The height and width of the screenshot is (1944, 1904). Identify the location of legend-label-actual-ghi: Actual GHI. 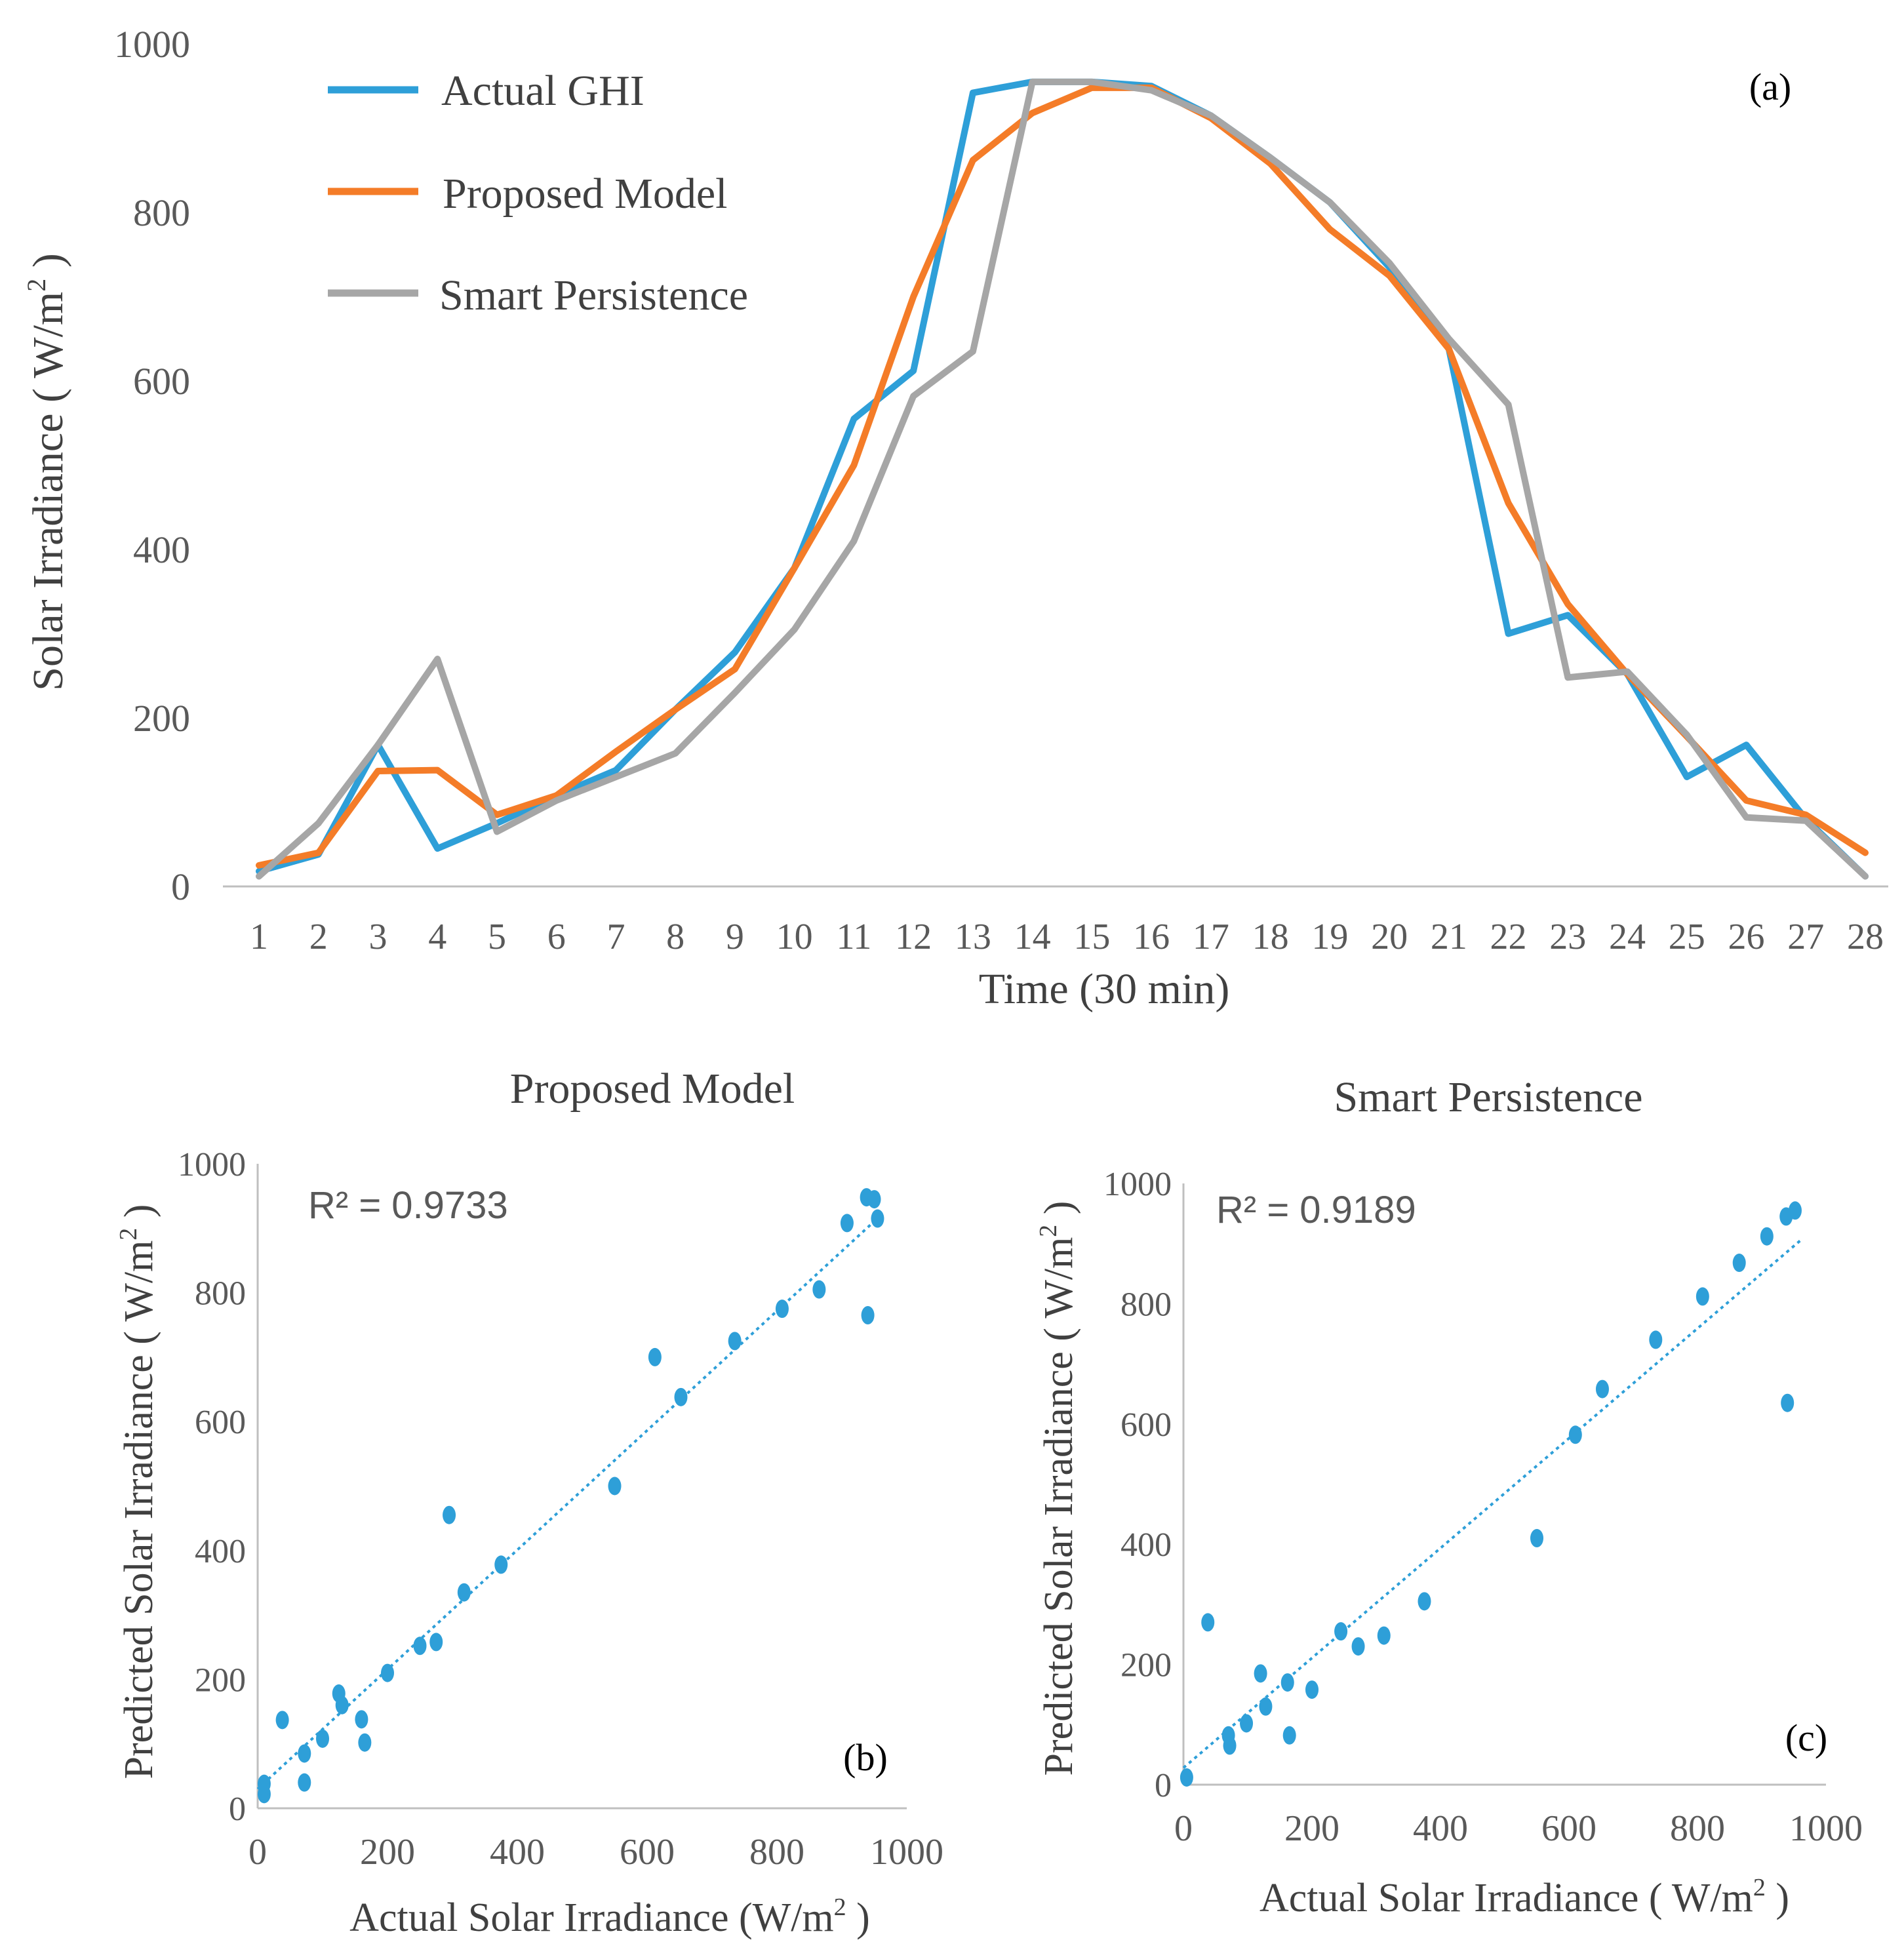
(543, 91).